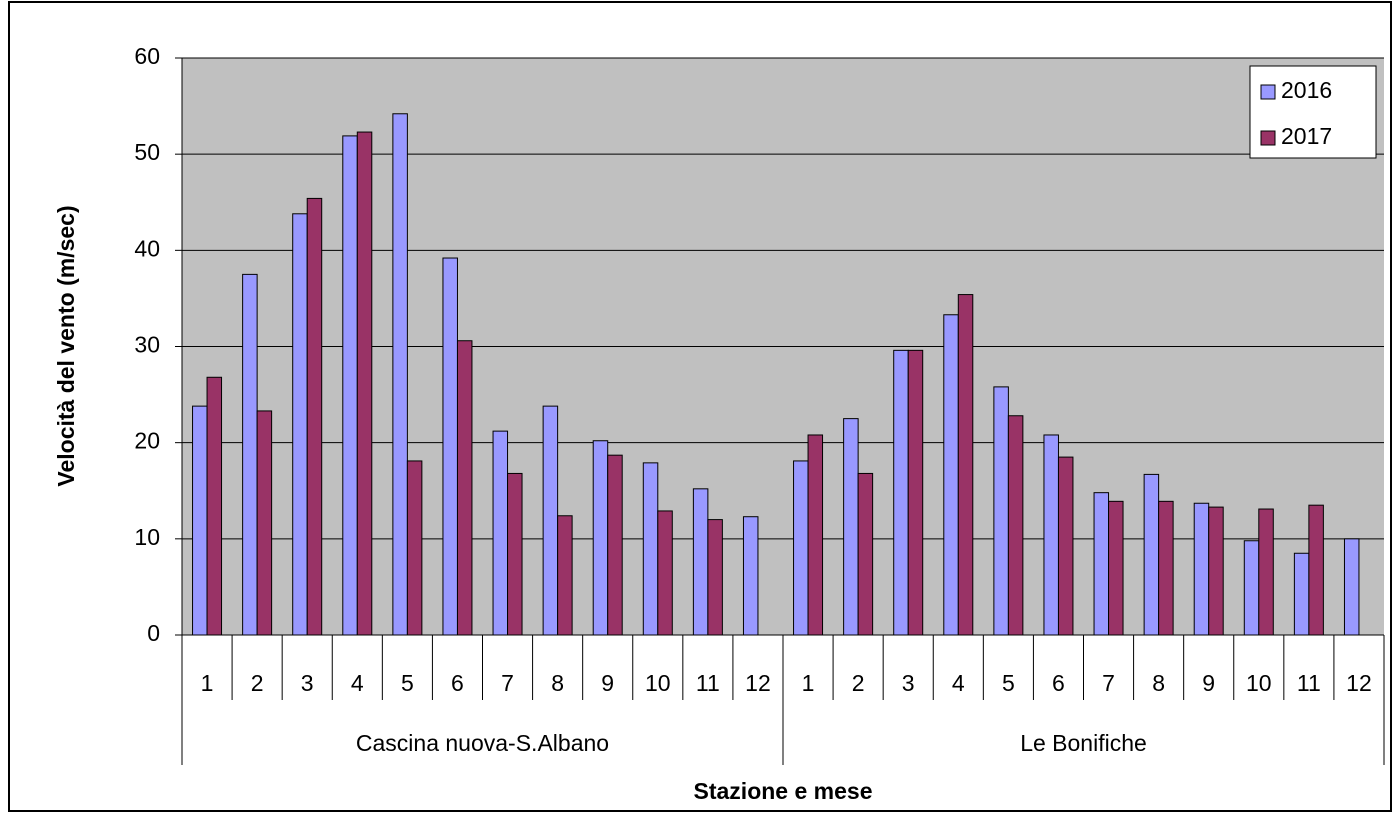 Image resolution: width=1394 pixels, height=814 pixels. Describe the element at coordinates (147, 441) in the screenshot. I see `y-tick-label: 20` at that location.